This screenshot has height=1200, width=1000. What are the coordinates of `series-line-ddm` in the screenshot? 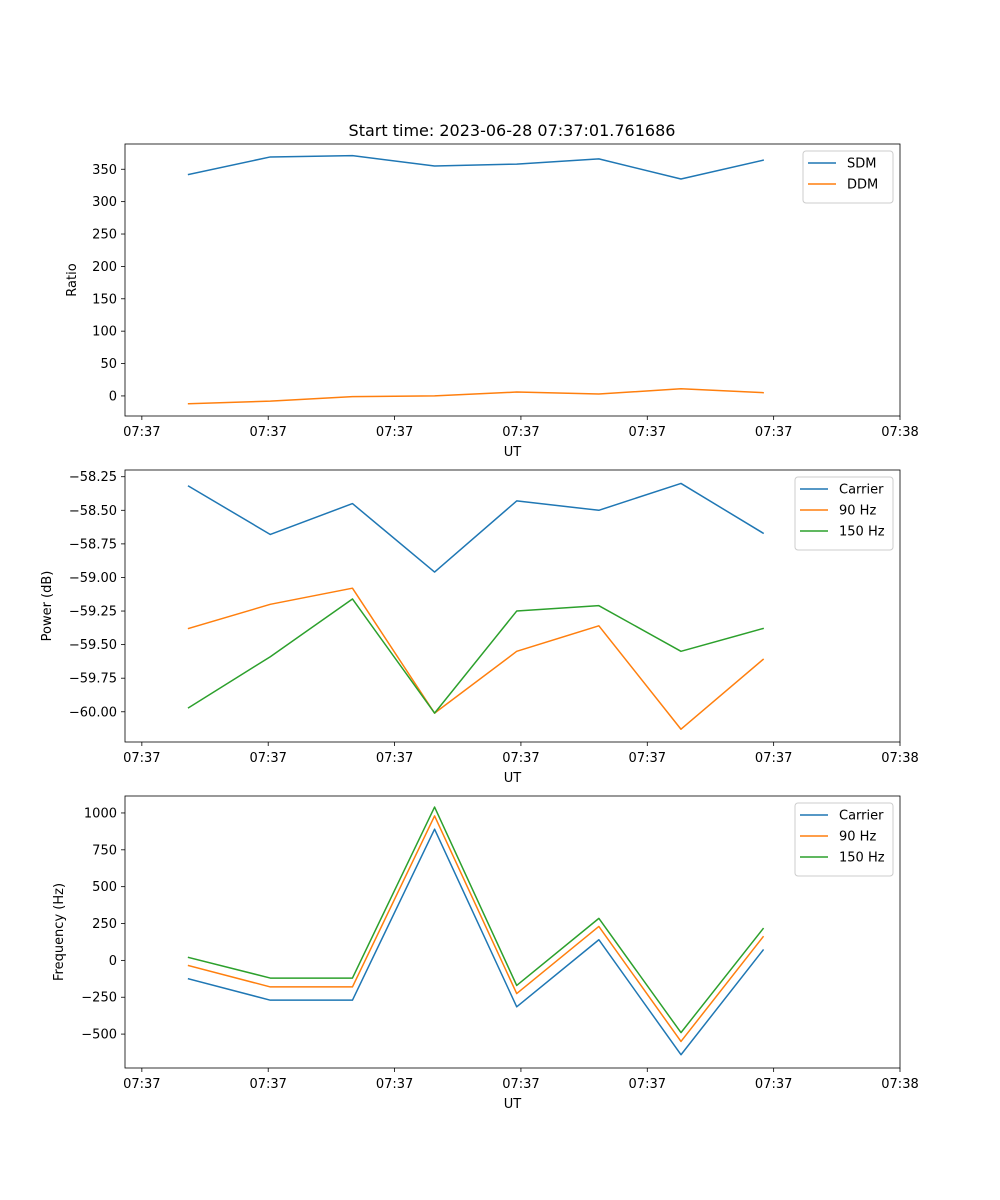 It's located at (475, 396).